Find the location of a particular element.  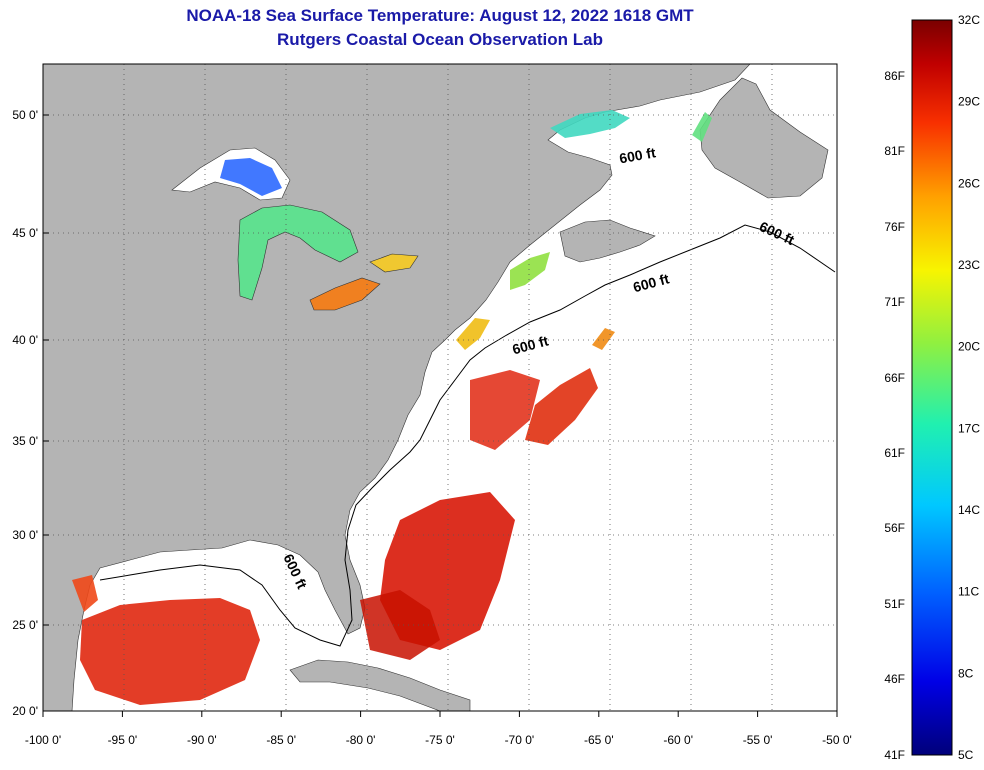

land-newfoundland is located at coordinates (764, 138).